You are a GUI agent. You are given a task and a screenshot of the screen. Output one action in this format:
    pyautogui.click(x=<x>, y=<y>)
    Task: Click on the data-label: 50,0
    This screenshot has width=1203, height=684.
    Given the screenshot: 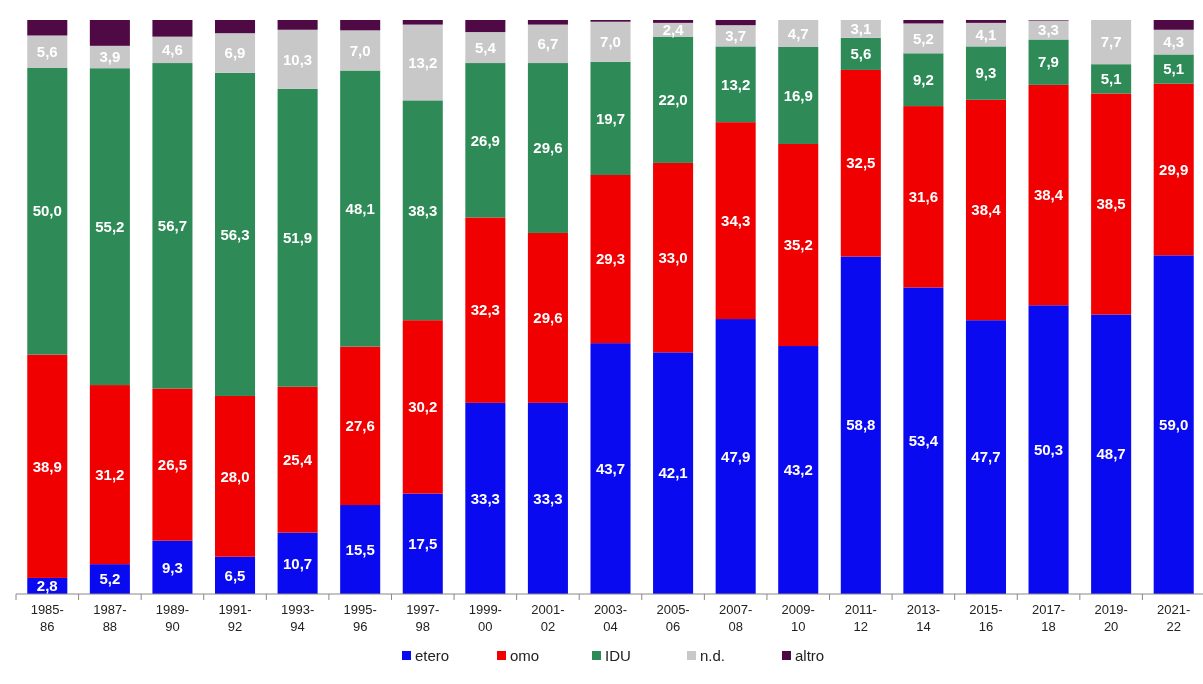 What is the action you would take?
    pyautogui.click(x=47, y=211)
    